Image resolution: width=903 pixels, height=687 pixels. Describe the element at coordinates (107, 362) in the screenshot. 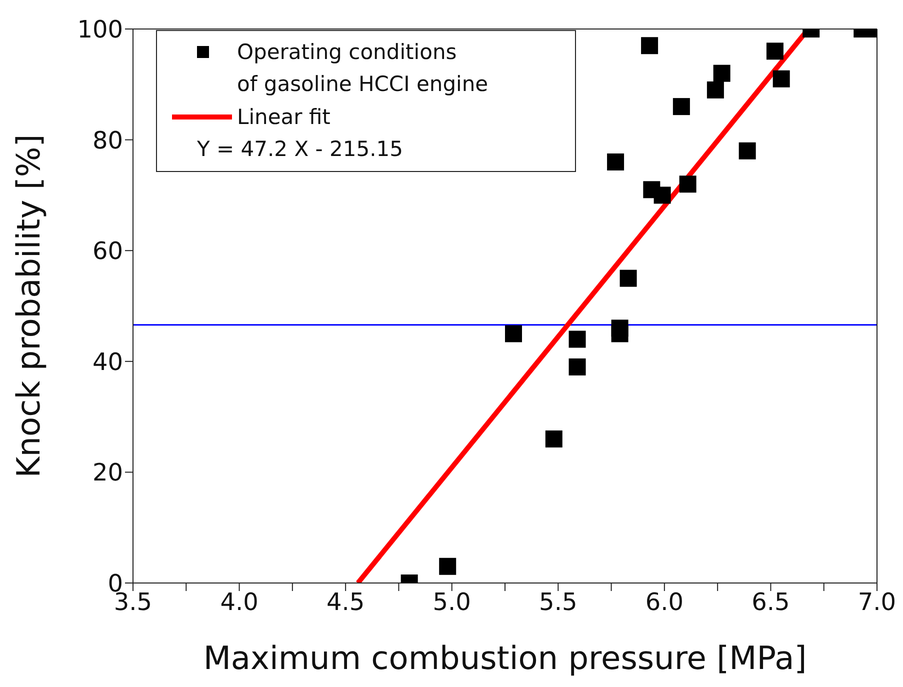

I see `y-tick-label: 40` at that location.